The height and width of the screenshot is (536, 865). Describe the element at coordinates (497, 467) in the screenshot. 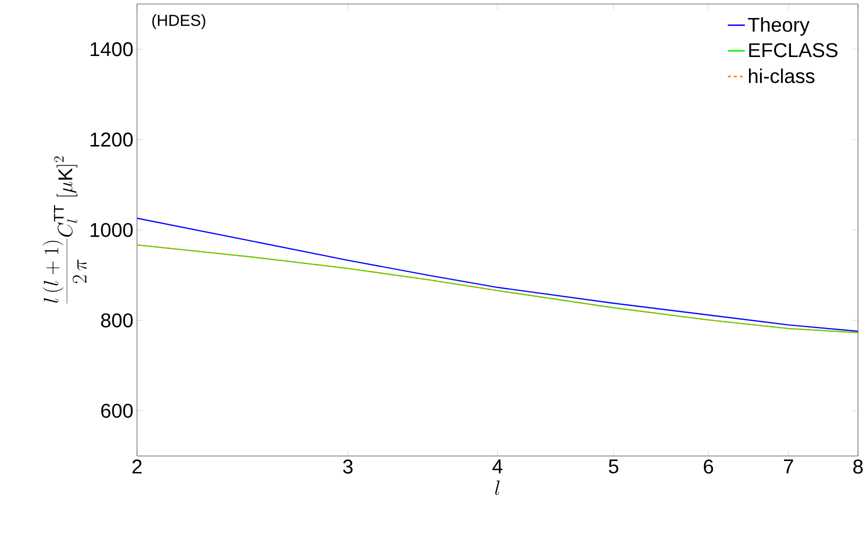

I see `x-tick-label: 4` at that location.